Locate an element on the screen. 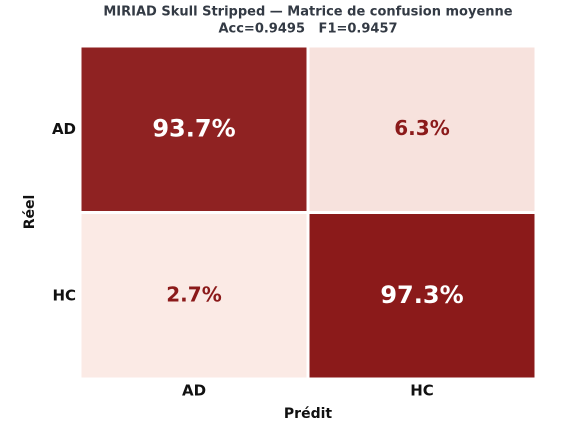 The image size is (562, 425). x-tick-label: HC is located at coordinates (422, 391).